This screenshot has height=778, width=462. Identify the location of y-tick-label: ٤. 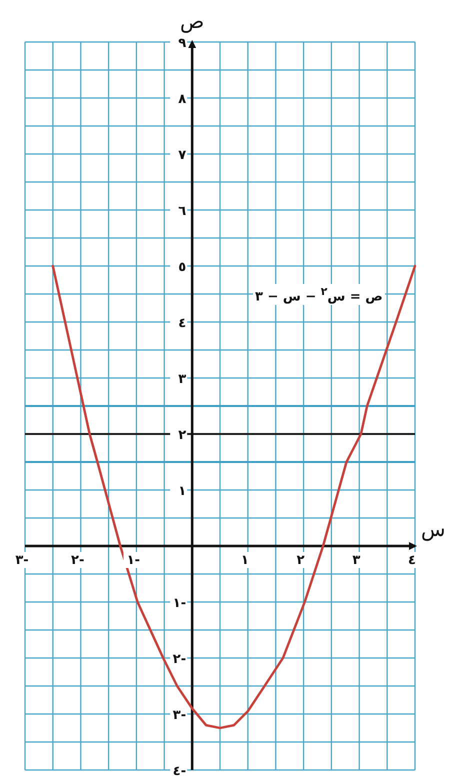
(182, 323).